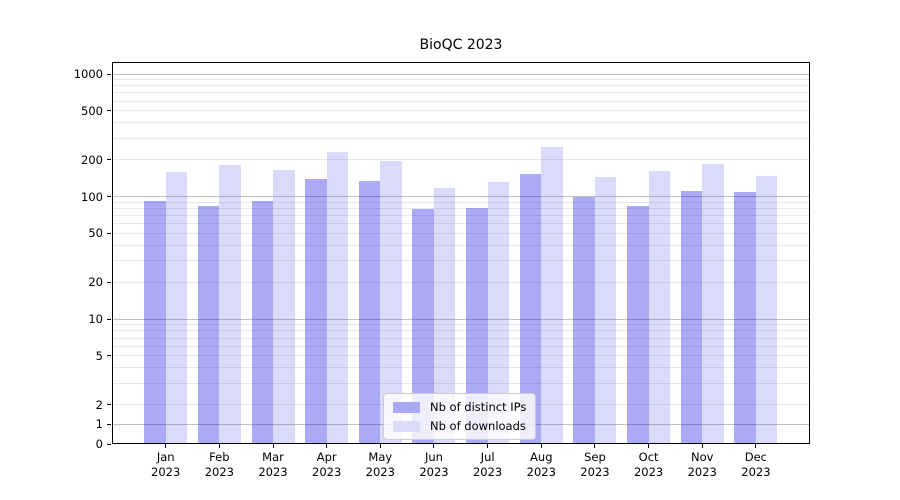 The image size is (900, 500). I want to click on bar-downloads-dec, so click(766, 310).